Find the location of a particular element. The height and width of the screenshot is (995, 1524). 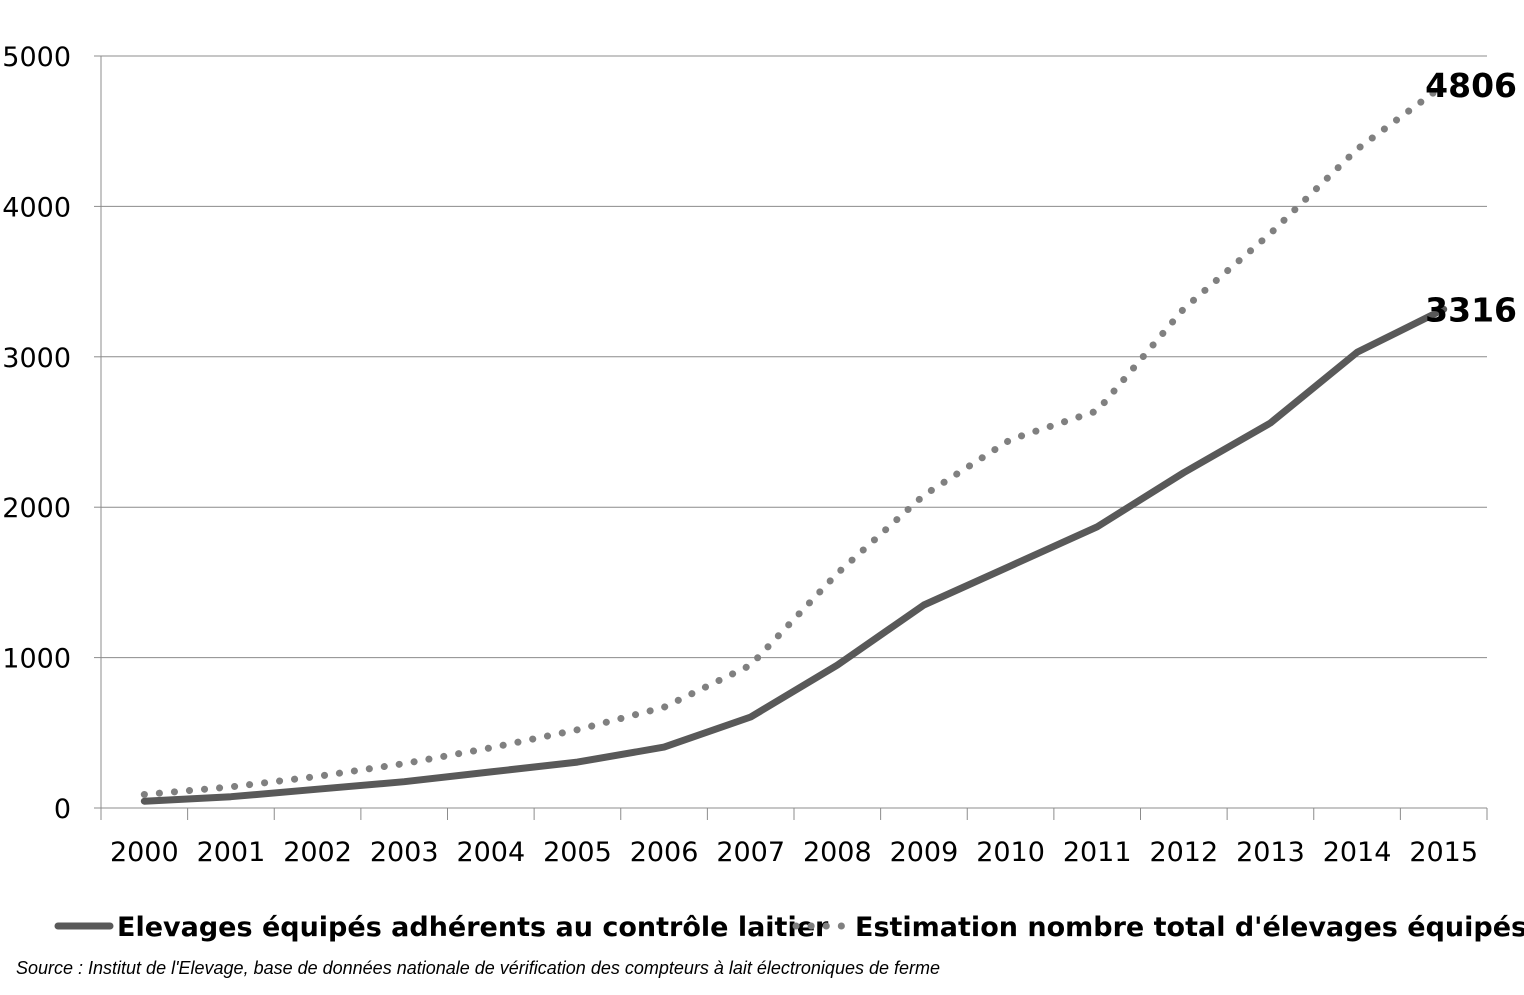

x-tick-label: 2013 is located at coordinates (1270, 852).